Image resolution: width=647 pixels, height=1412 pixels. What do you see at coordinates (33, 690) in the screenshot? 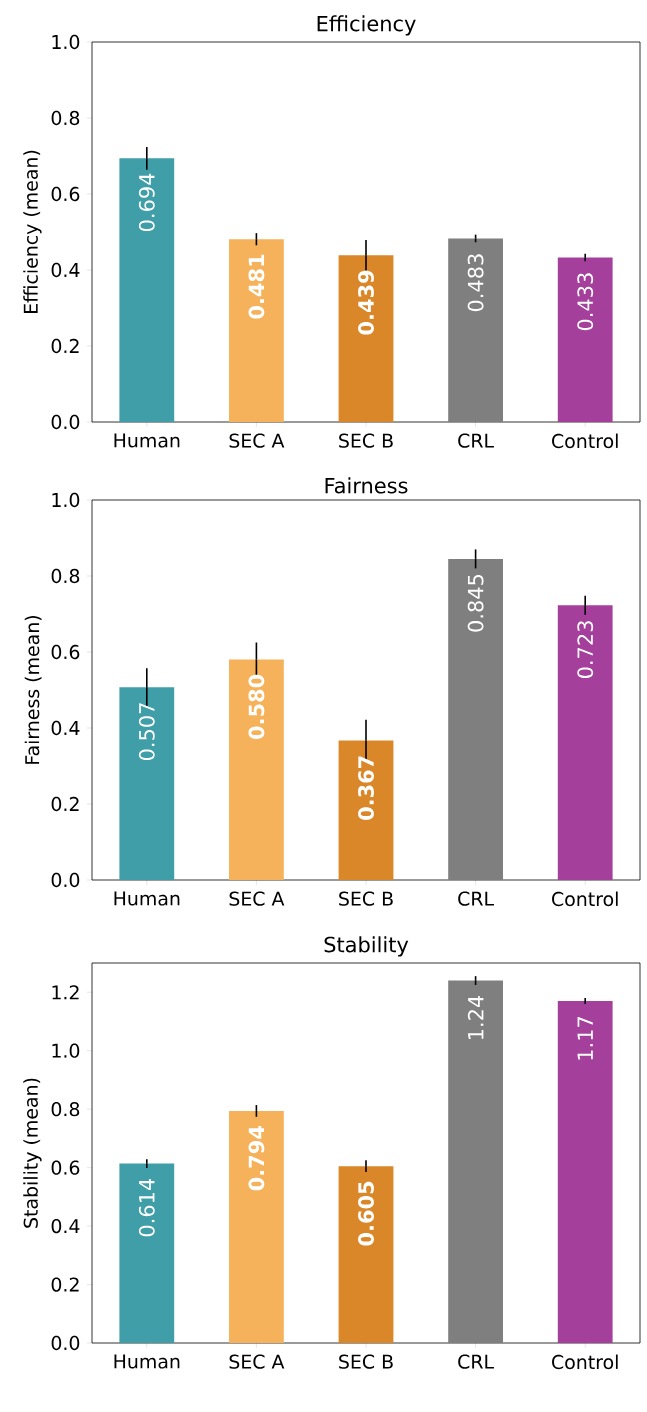
I see `y-axis-title: Fairness (mean)` at bounding box center [33, 690].